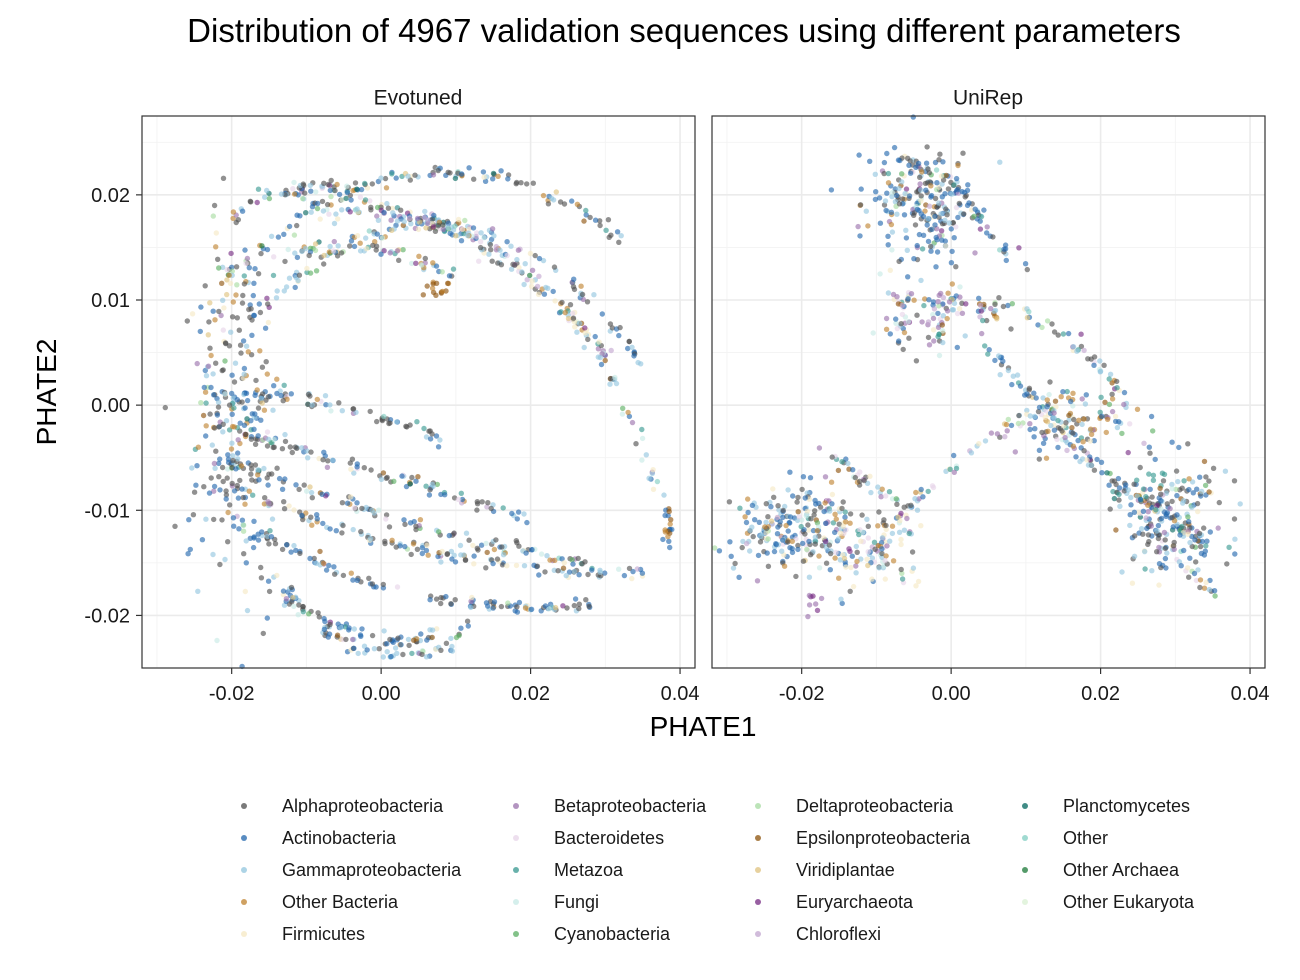 The image size is (1300, 980). Describe the element at coordinates (232, 694) in the screenshot. I see `x-tick-label: -0.02` at that location.